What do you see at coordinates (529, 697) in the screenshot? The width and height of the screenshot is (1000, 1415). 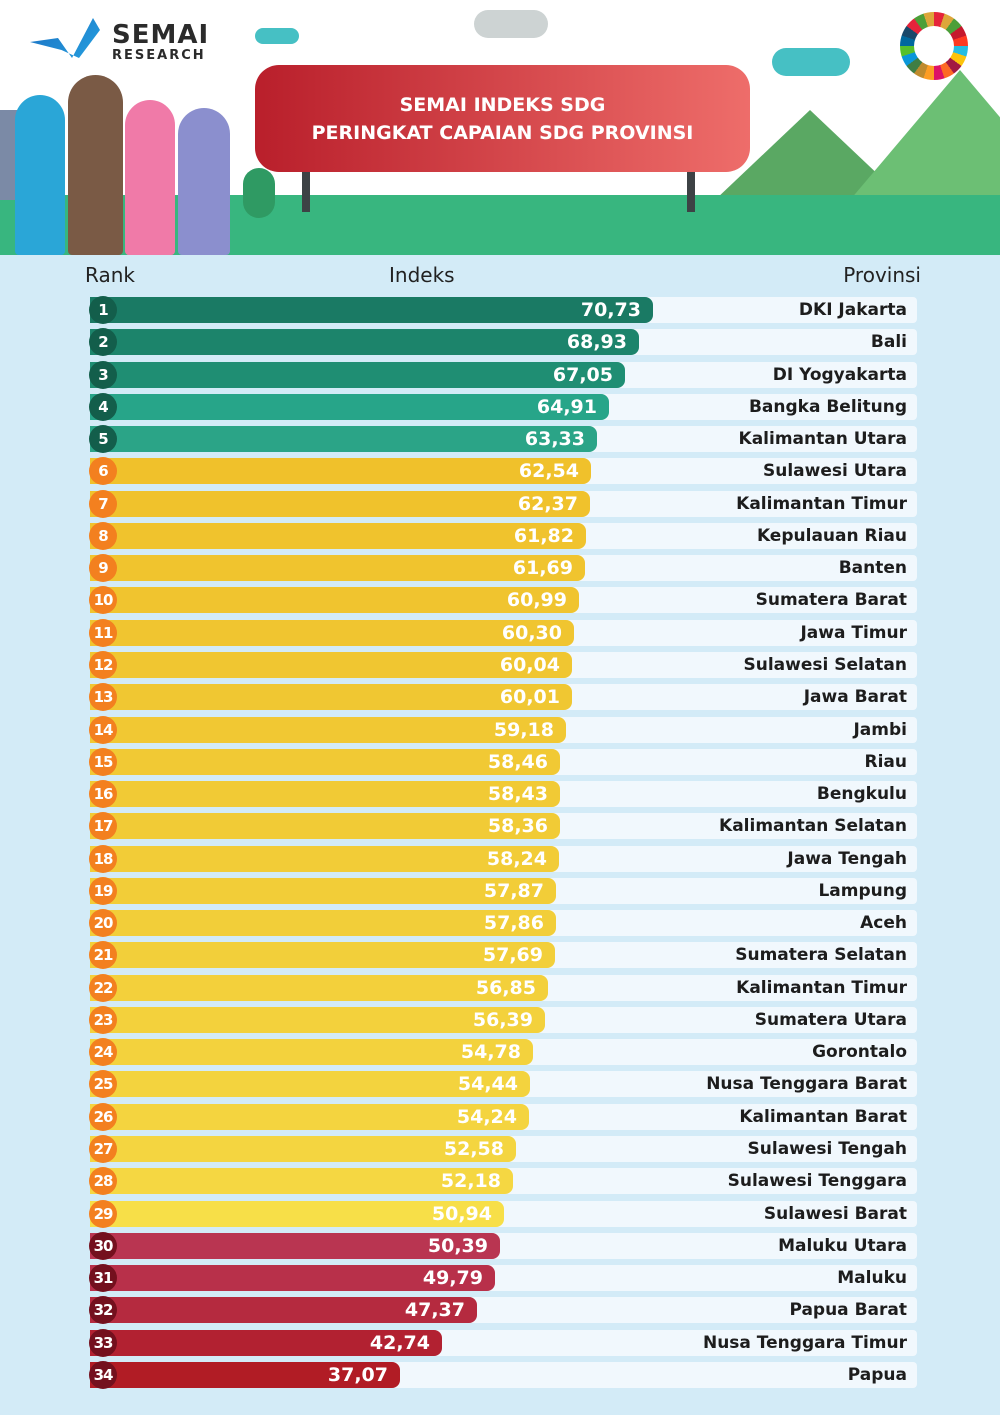 I see `bar-value-label: 60,01` at bounding box center [529, 697].